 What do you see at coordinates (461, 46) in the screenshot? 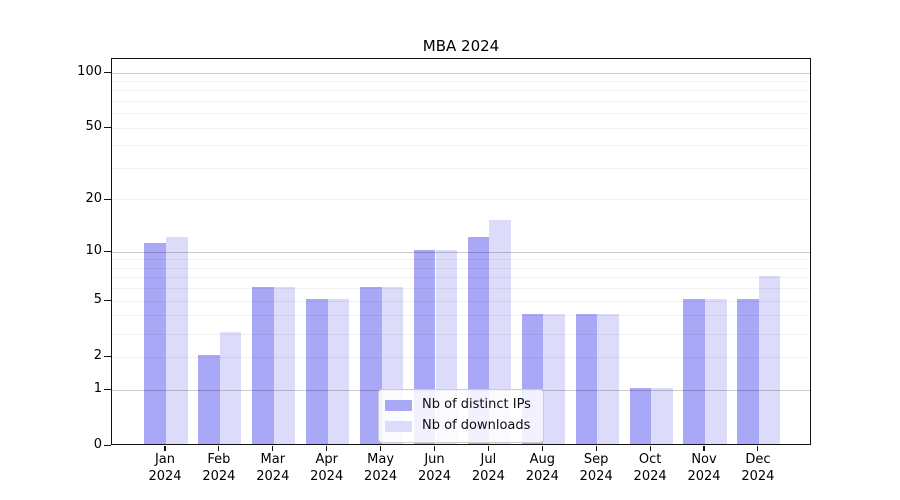
I see `chart-title: MBA 2024` at bounding box center [461, 46].